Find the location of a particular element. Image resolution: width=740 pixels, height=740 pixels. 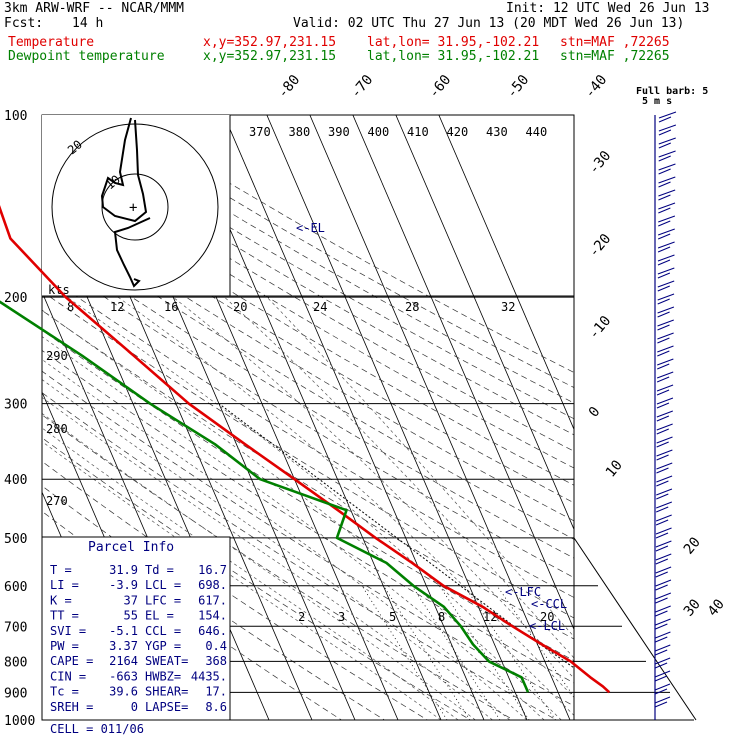

isotherm-label: -70 is located at coordinates (362, 87).